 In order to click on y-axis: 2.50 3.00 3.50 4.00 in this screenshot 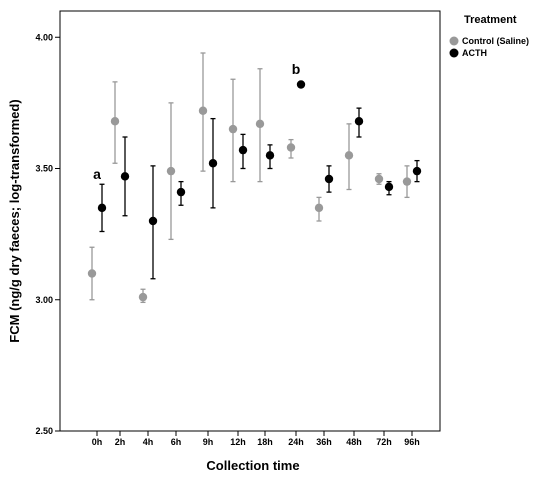, I will do `click(47, 234)`.